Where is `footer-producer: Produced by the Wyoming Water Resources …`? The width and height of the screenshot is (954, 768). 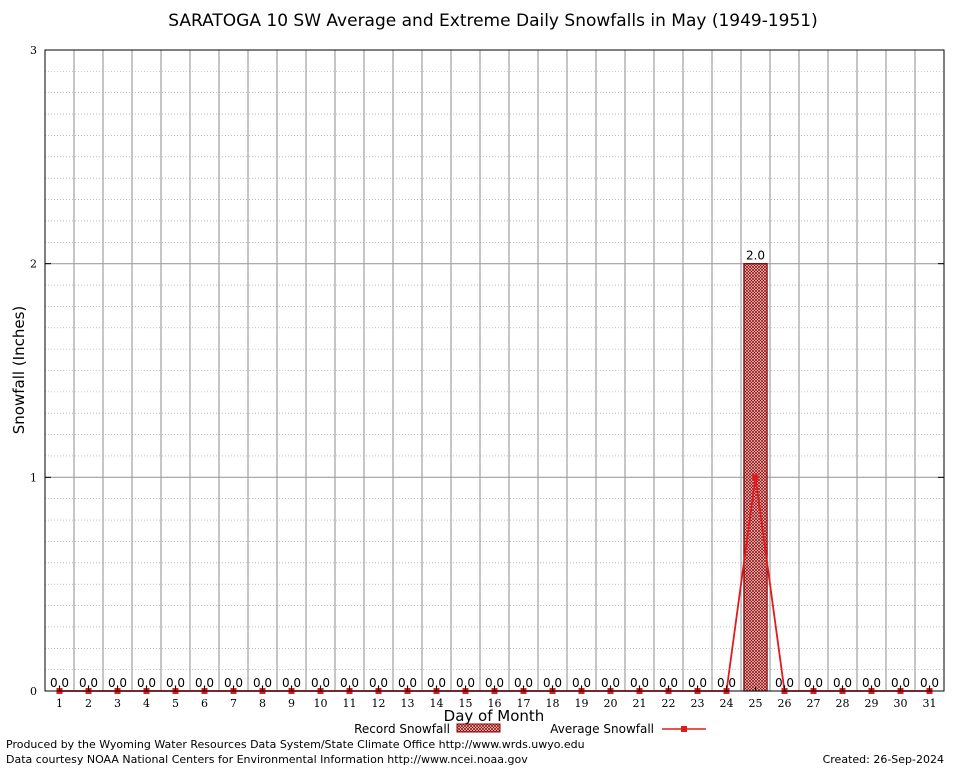
footer-producer: Produced by the Wyoming Water Resources … is located at coordinates (295, 744).